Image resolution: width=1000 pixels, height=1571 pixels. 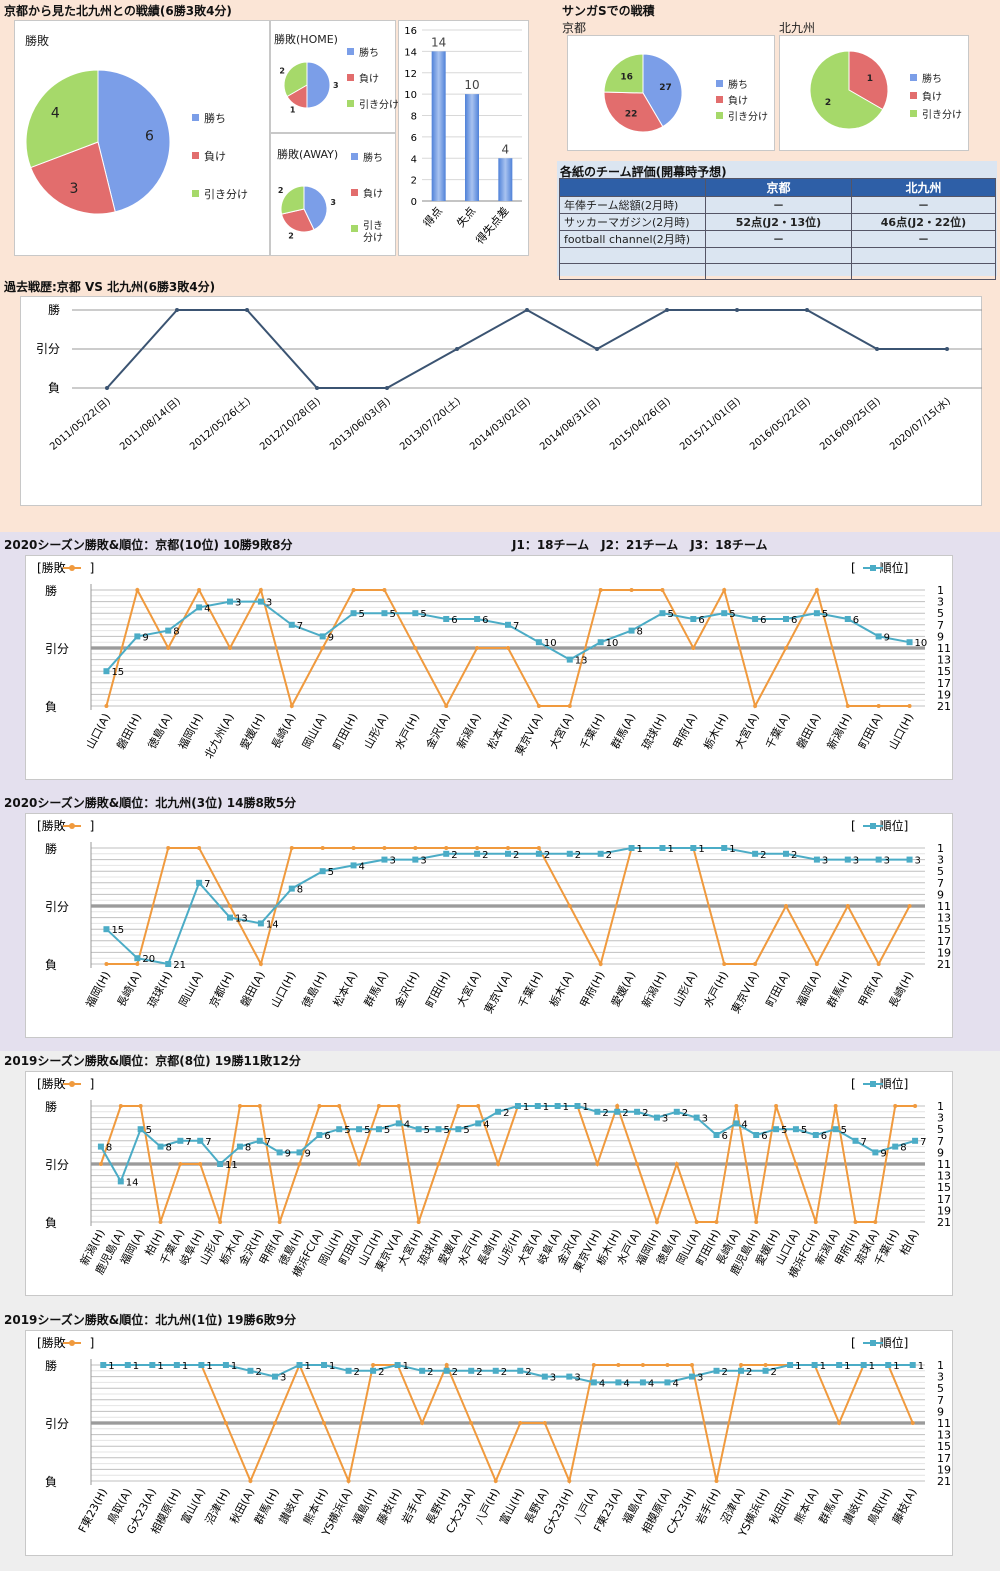 I want to click on sanga-kyoto-label: 京都, so click(x=574, y=28).